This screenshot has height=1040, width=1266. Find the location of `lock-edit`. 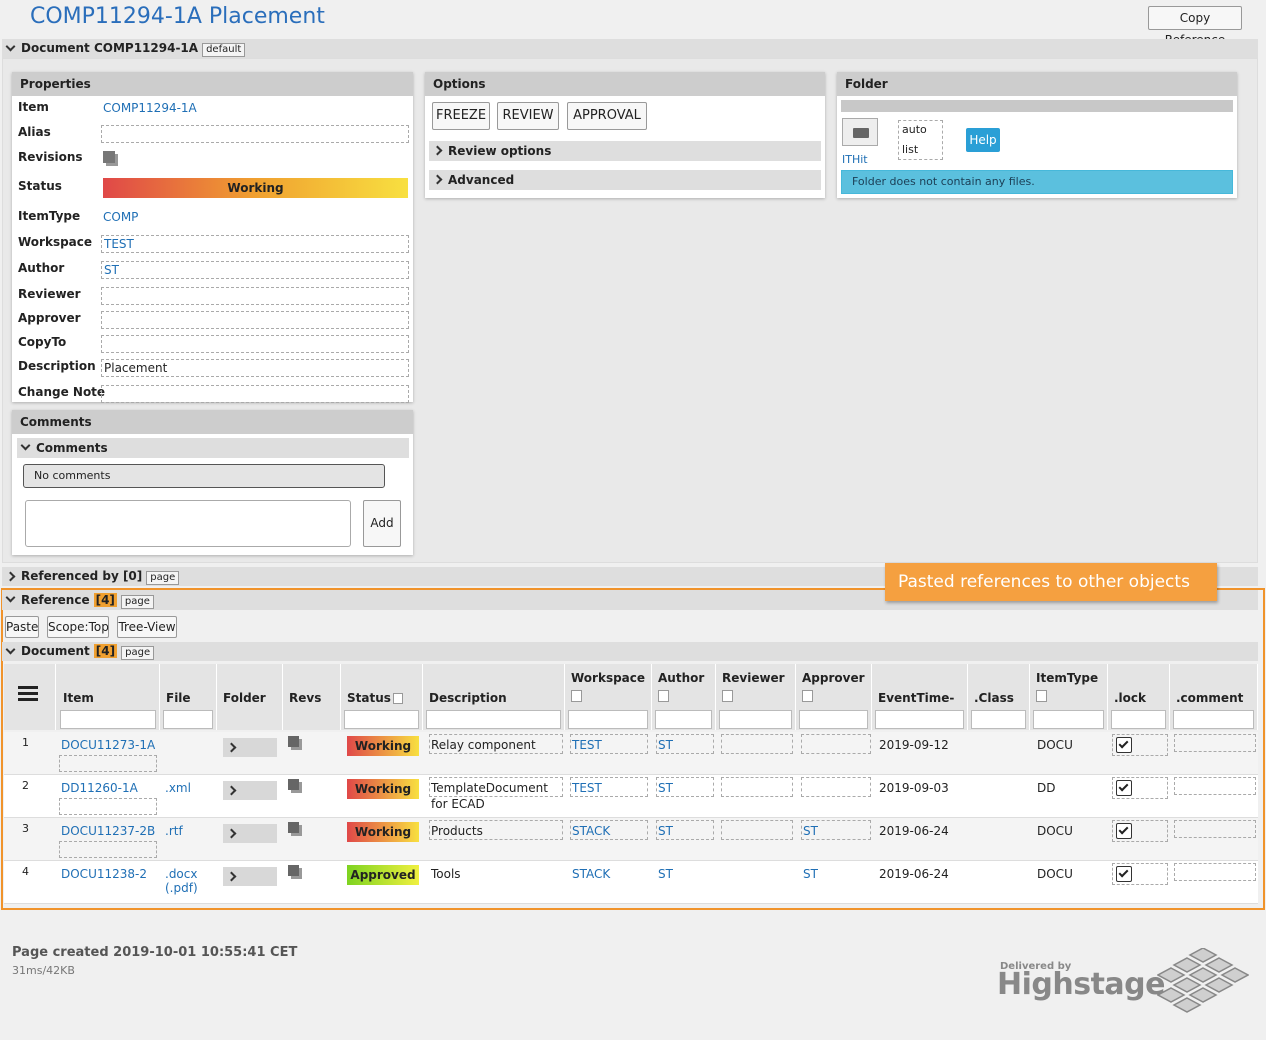

lock-edit is located at coordinates (1140, 745).